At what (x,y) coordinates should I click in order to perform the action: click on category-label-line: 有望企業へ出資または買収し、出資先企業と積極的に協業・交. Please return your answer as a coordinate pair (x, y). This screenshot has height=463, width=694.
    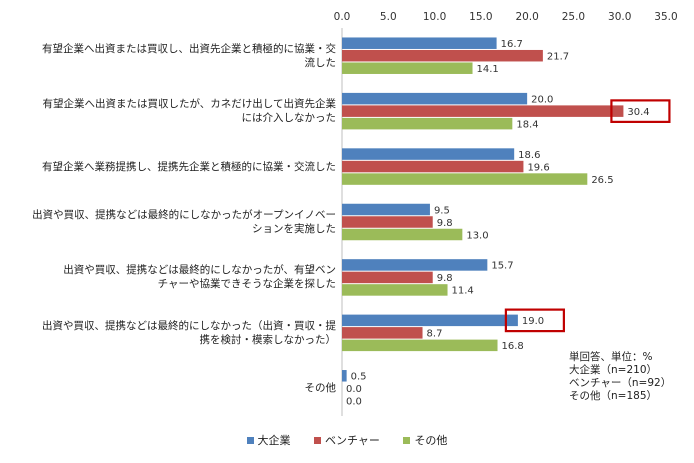
    Looking at the image, I should click on (189, 48).